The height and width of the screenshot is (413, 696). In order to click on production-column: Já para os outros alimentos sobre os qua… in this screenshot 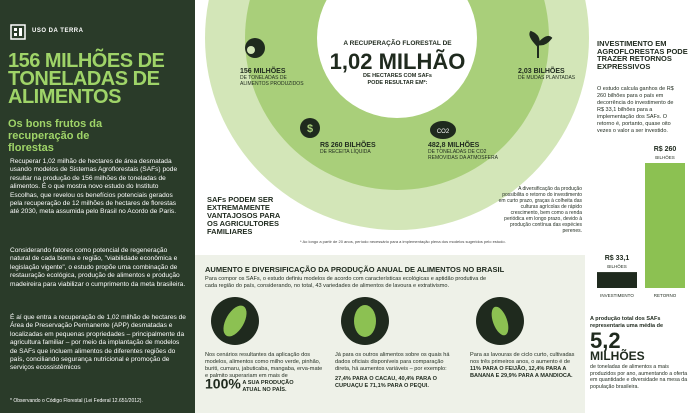, I will do `click(394, 371)`.